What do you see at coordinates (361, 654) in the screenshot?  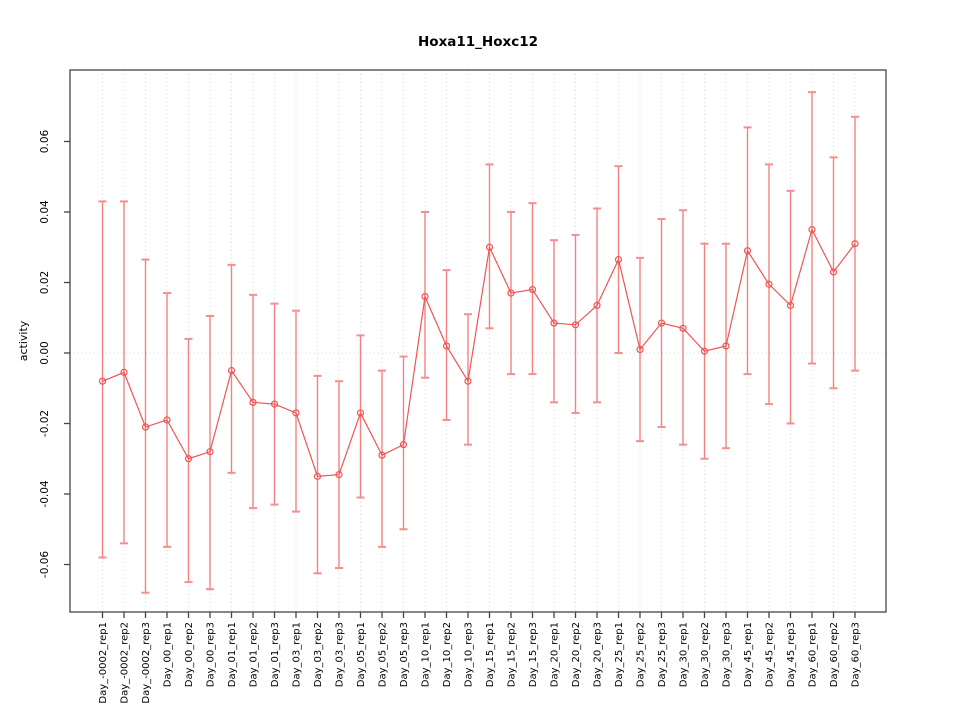 I see `x-axis-tick-label: Day_05_rep1` at bounding box center [361, 654].